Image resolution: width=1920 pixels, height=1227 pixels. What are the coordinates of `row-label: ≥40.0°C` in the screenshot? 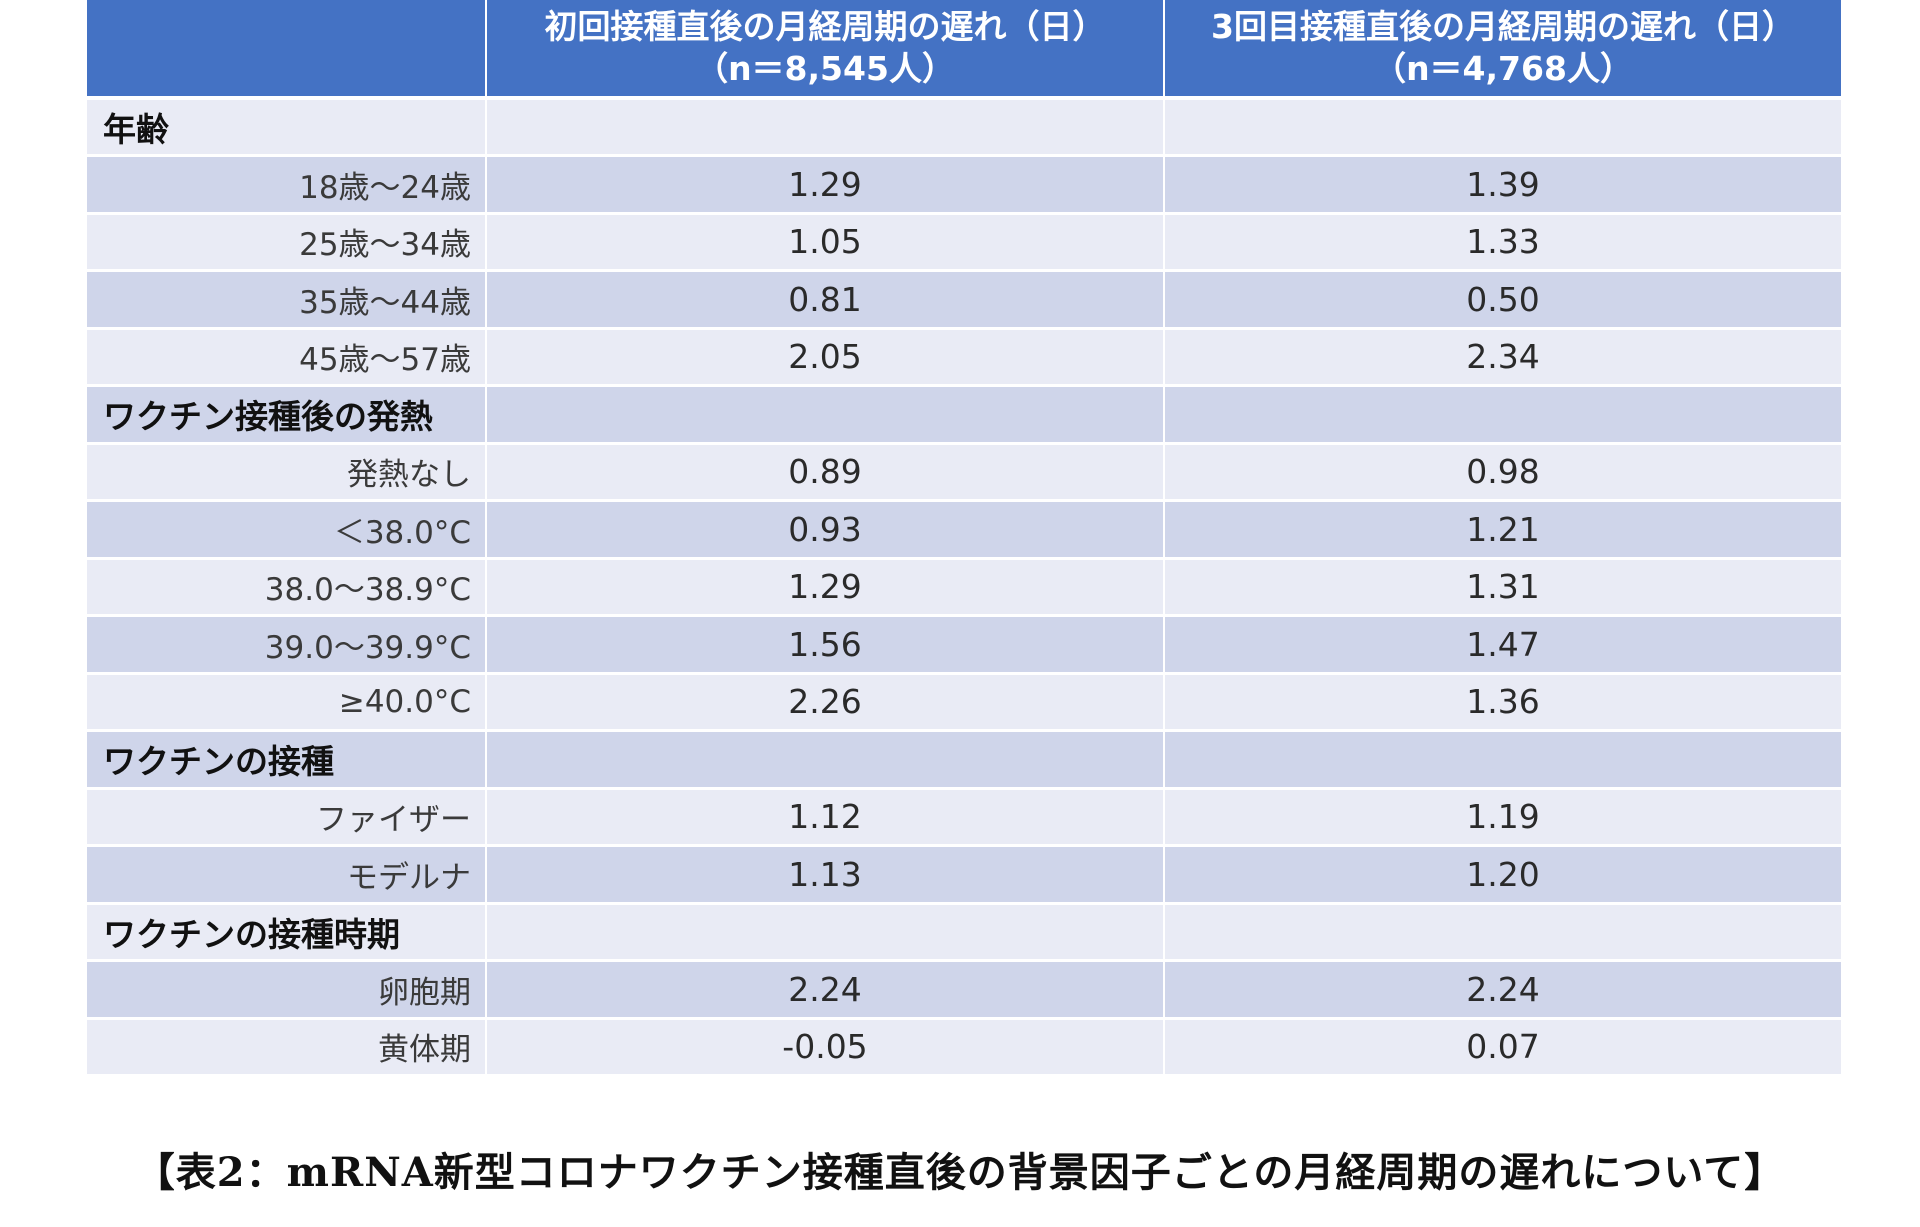 It's located at (287, 702).